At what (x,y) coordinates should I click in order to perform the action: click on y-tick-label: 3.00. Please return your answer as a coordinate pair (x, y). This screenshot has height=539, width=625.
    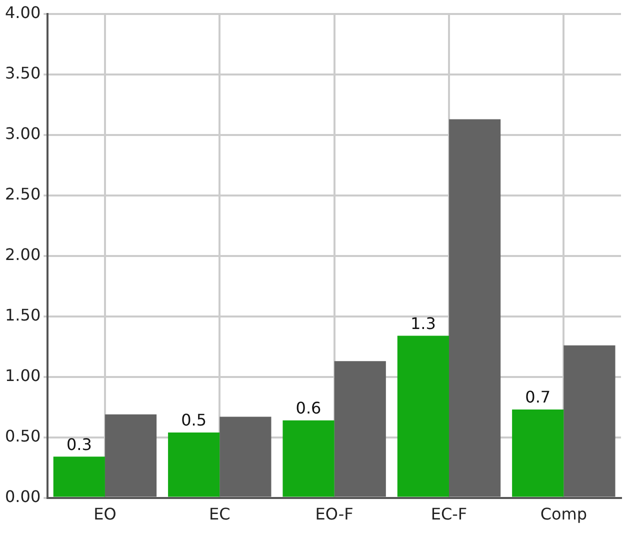
    Looking at the image, I should click on (23, 134).